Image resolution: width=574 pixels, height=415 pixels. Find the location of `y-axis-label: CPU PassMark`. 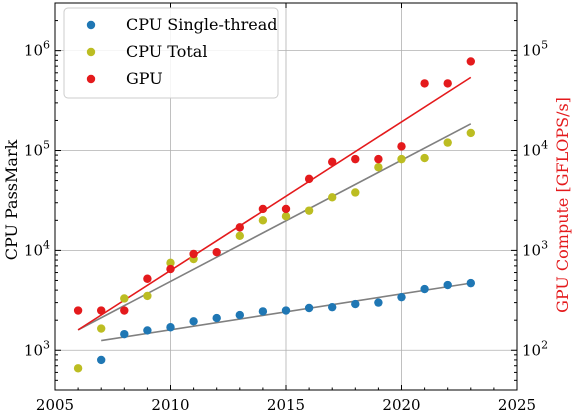

y-axis-label: CPU PassMark is located at coordinates (11, 199).